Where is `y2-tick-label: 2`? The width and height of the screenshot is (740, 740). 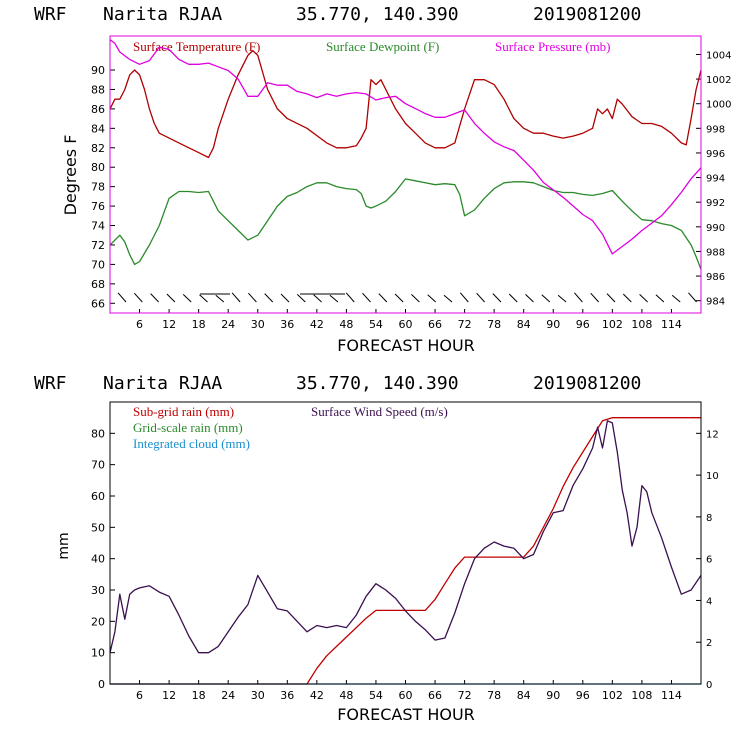
y2-tick-label: 2 is located at coordinates (709, 643).